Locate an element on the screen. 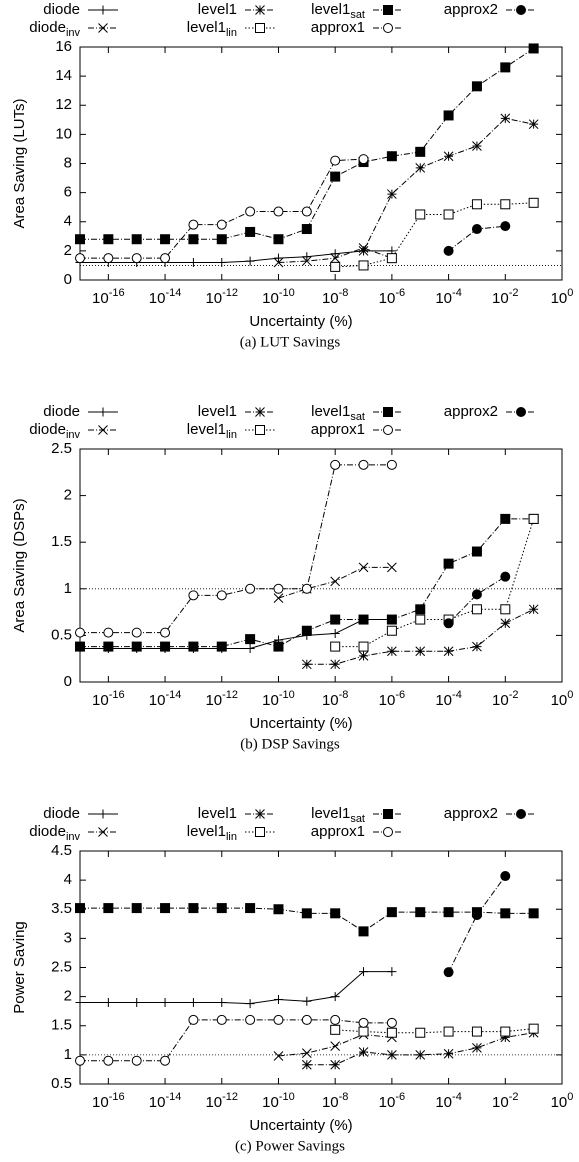 Image resolution: width=579 pixels, height=1162 pixels. y-tick-label: 0.5 is located at coordinates (61, 634).